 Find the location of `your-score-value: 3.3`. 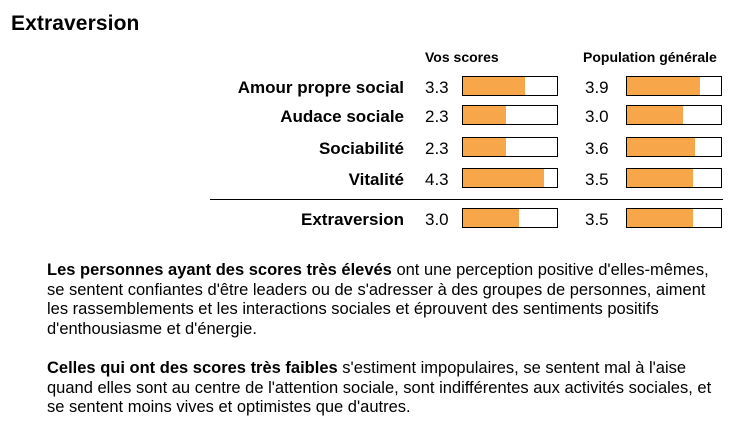

your-score-value: 3.3 is located at coordinates (437, 87).